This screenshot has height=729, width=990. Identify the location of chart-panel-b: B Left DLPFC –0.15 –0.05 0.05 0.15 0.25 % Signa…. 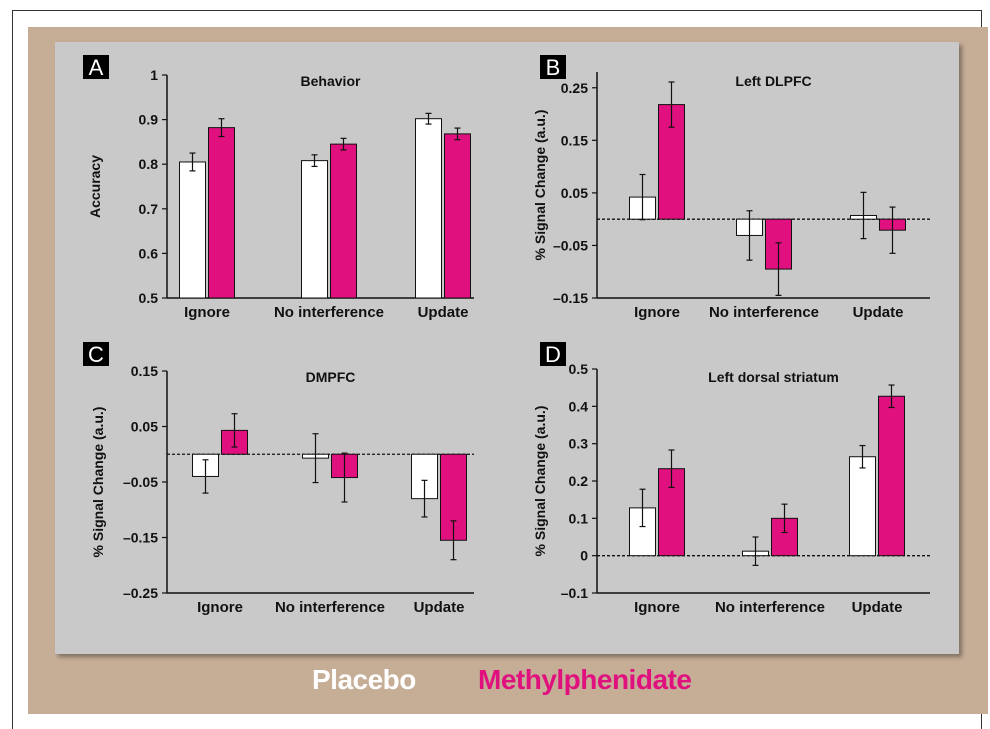
(731, 188).